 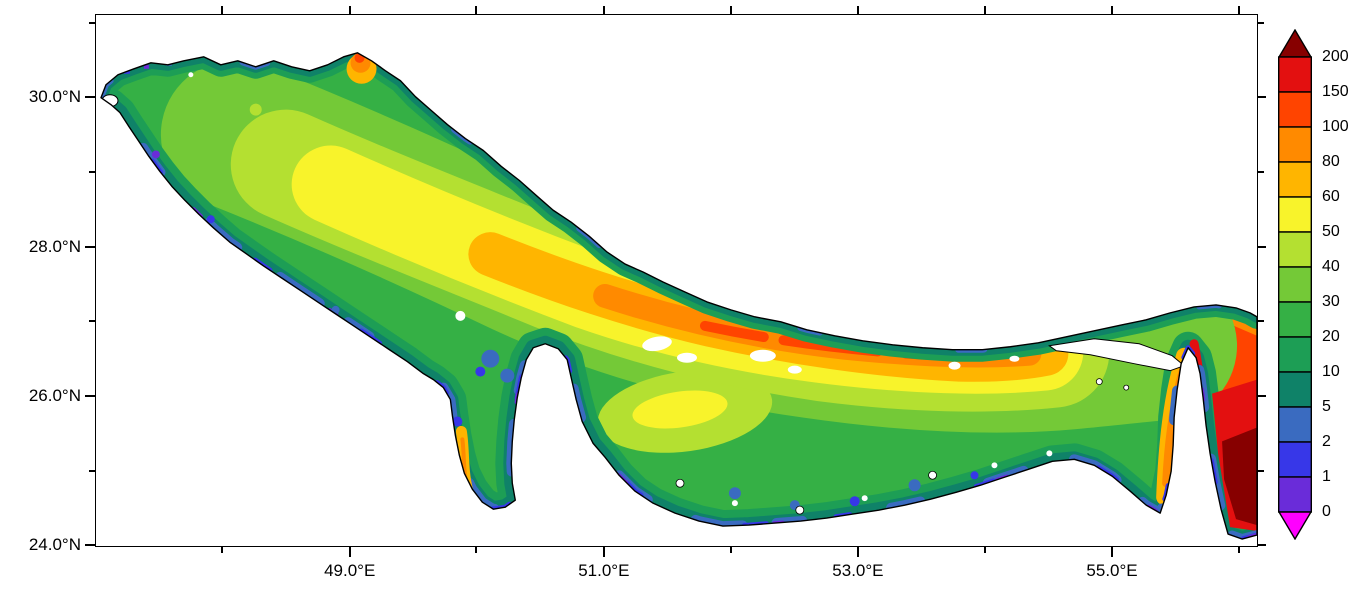 What do you see at coordinates (54, 396) in the screenshot?
I see `y-axis-tick-label: 26.0°N` at bounding box center [54, 396].